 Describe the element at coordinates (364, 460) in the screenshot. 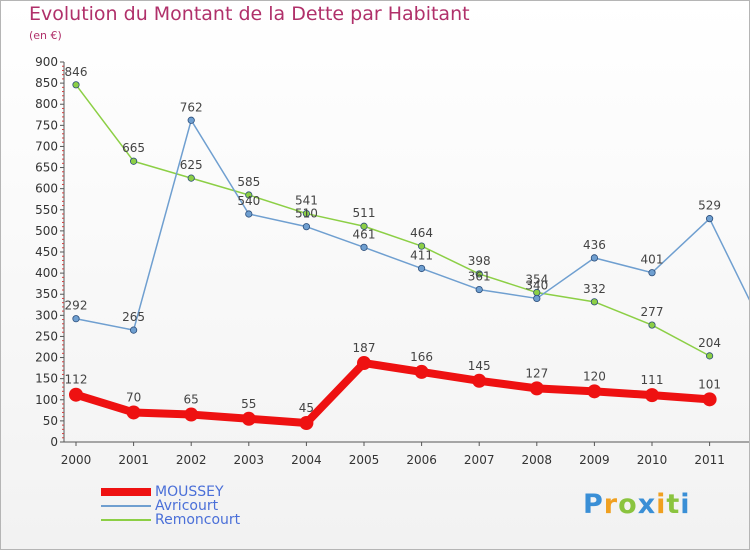

I see `x-tick-label: 2005` at that location.